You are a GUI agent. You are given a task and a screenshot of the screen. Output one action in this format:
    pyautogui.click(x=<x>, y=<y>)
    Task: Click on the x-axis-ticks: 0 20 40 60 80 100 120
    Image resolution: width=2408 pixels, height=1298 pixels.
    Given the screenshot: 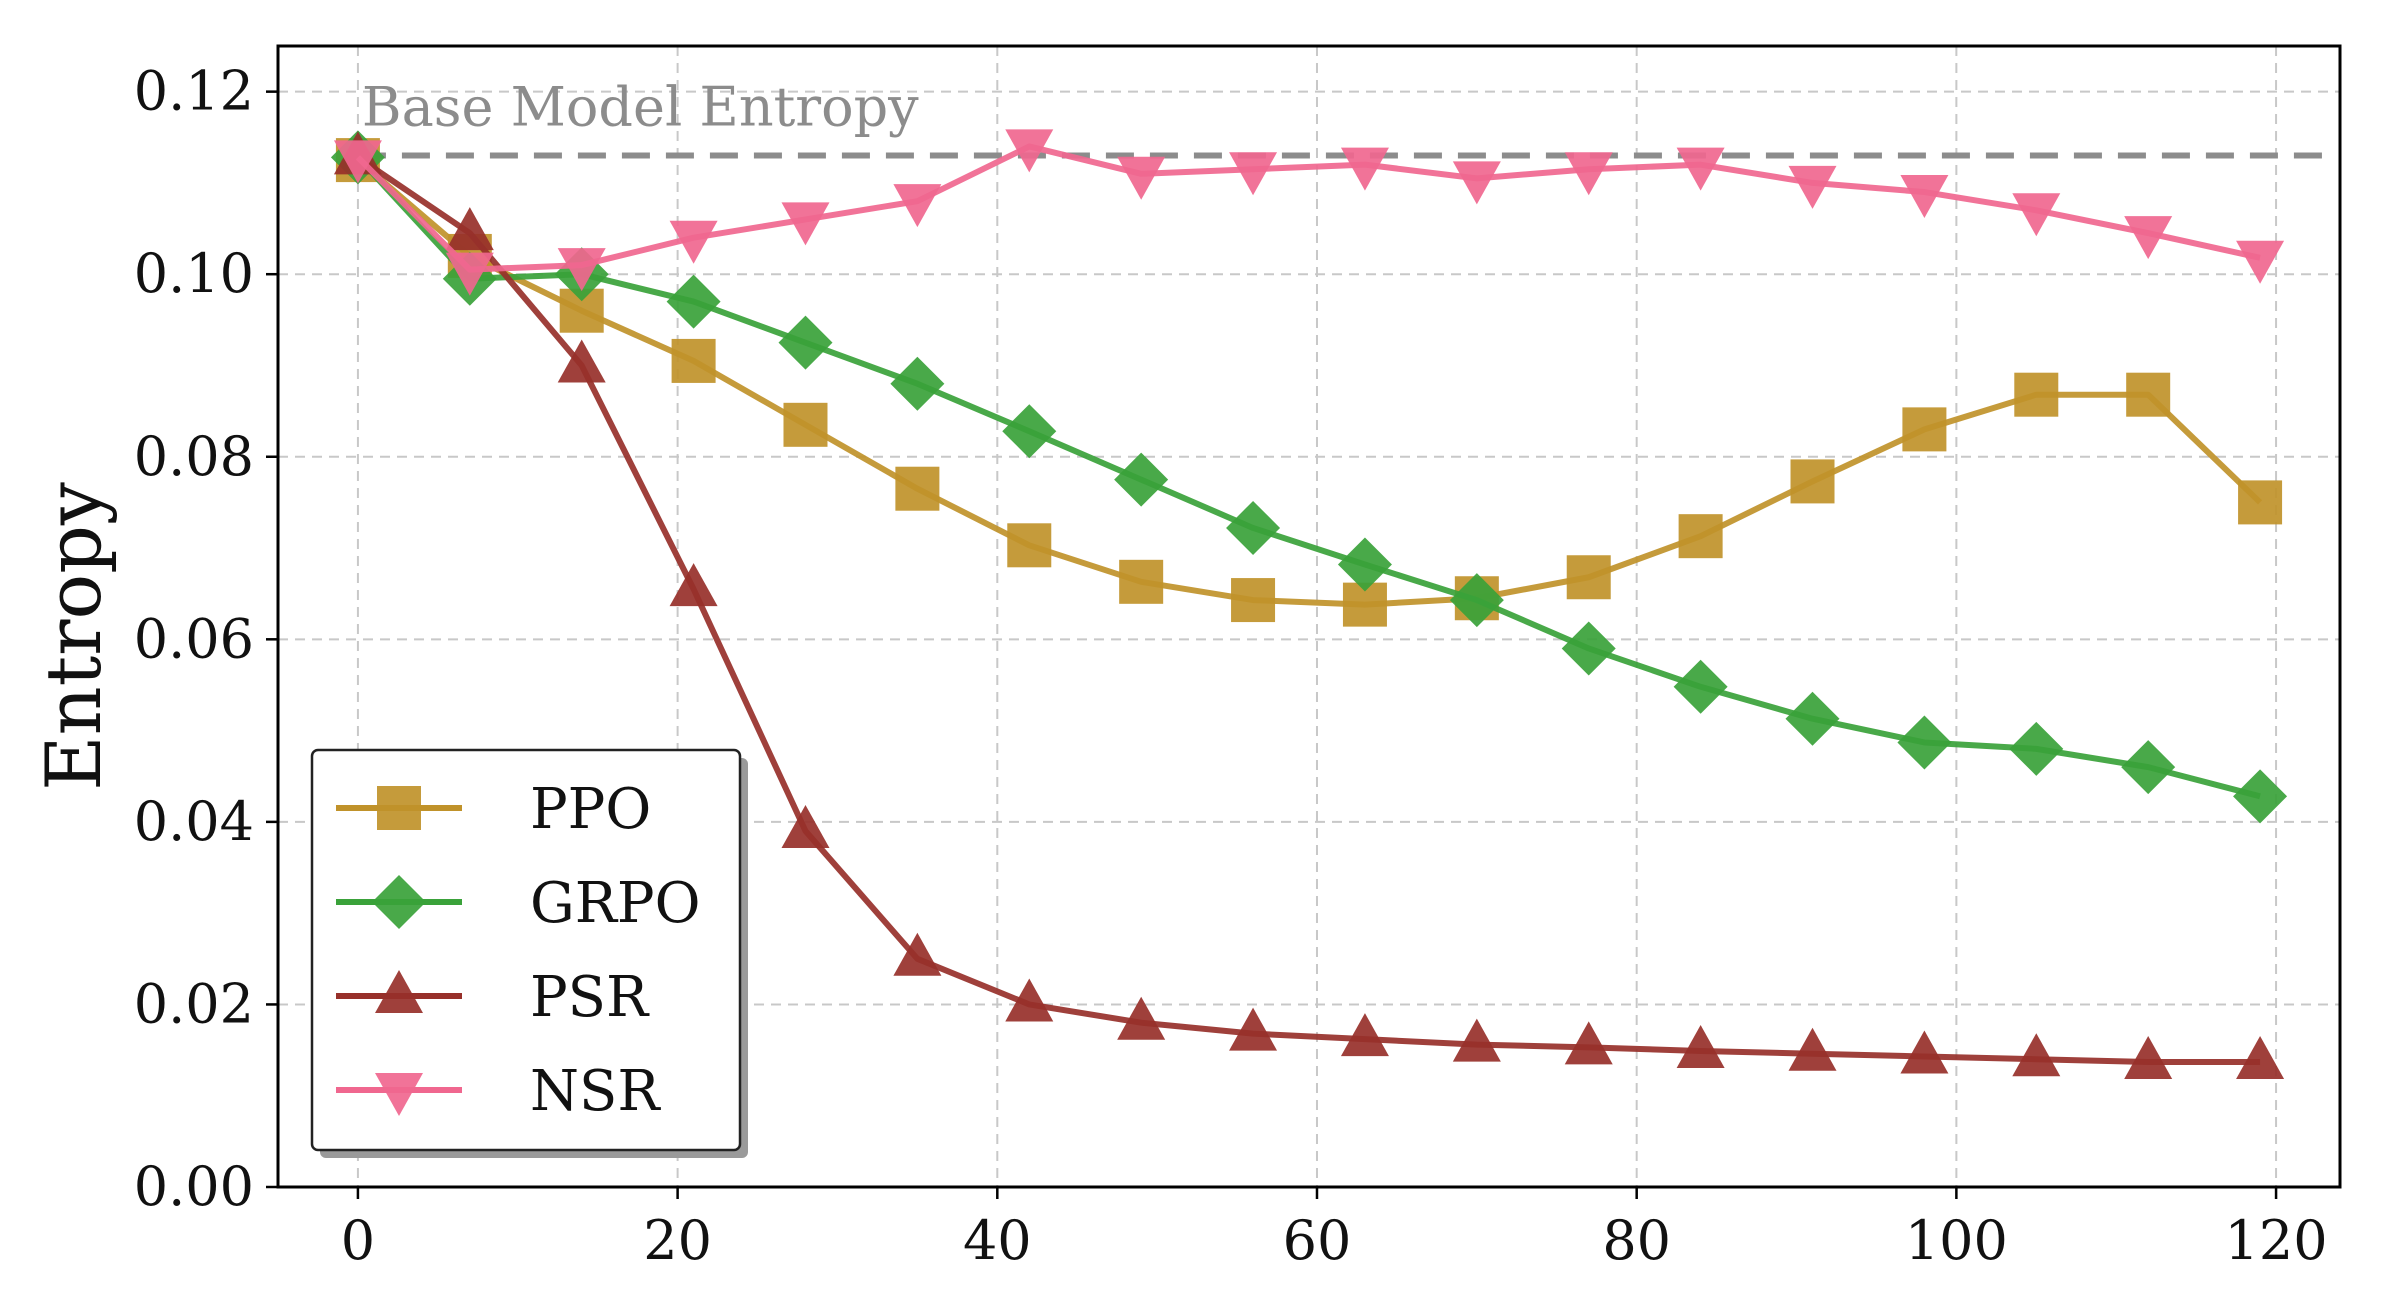 What is the action you would take?
    pyautogui.click(x=1334, y=1229)
    